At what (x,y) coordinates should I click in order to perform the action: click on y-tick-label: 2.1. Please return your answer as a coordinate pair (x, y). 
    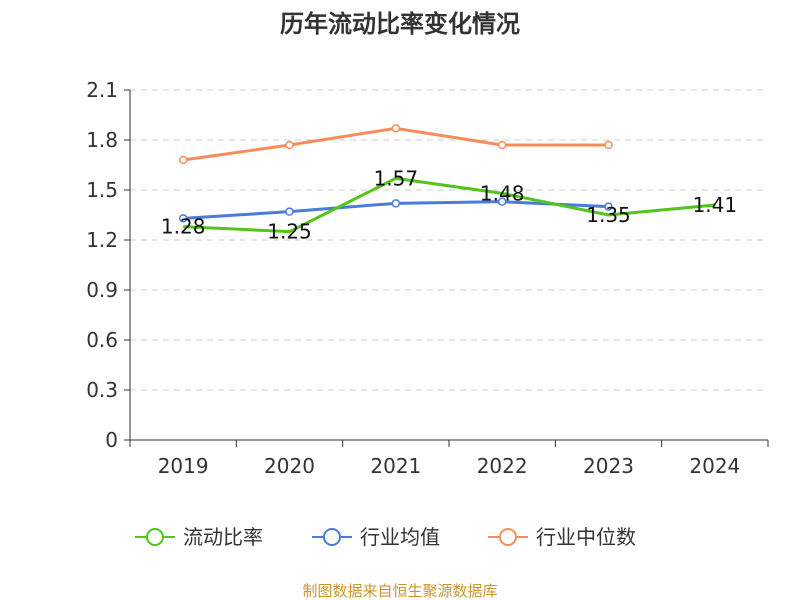
    Looking at the image, I should click on (102, 90).